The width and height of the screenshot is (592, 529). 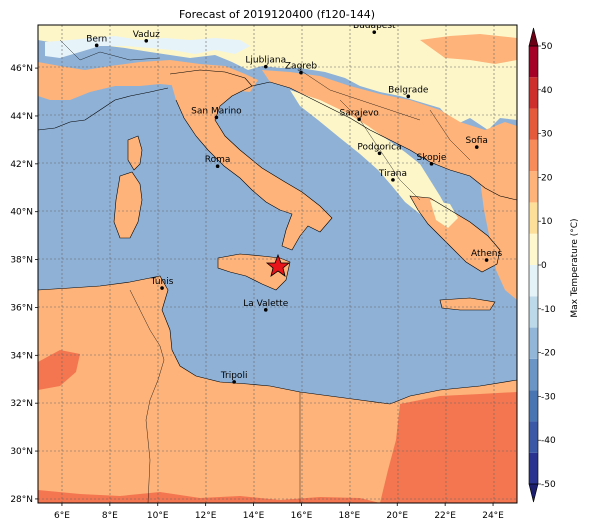 What do you see at coordinates (21, 69) in the screenshot?
I see `lat-tick-label: 46°N` at bounding box center [21, 69].